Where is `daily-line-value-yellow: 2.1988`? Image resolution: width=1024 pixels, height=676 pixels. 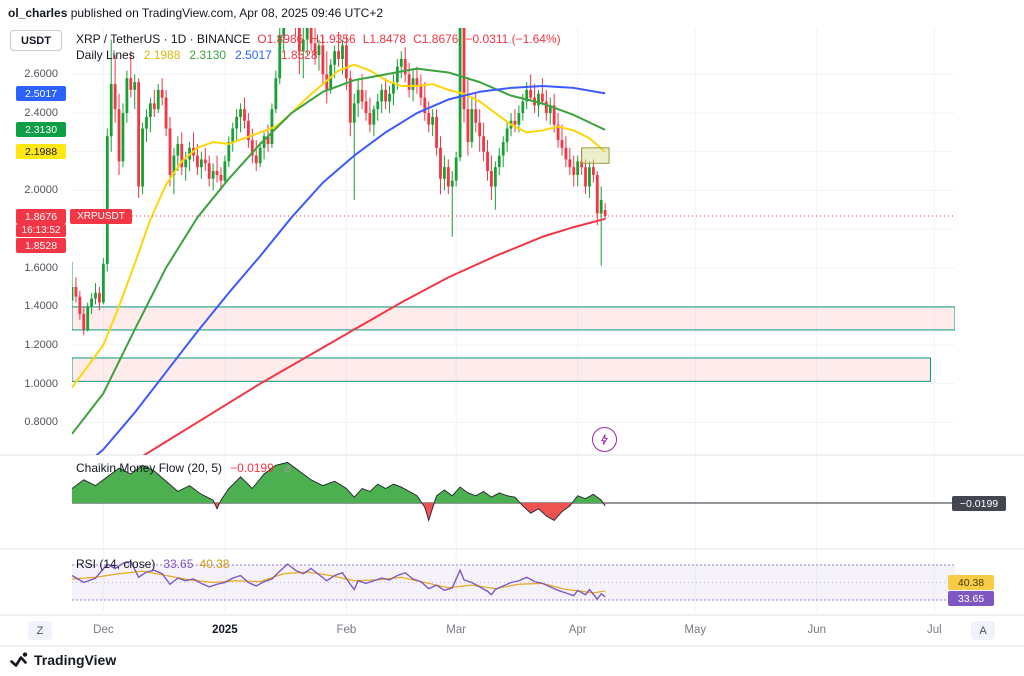
daily-line-value-yellow: 2.1988 is located at coordinates (162, 55).